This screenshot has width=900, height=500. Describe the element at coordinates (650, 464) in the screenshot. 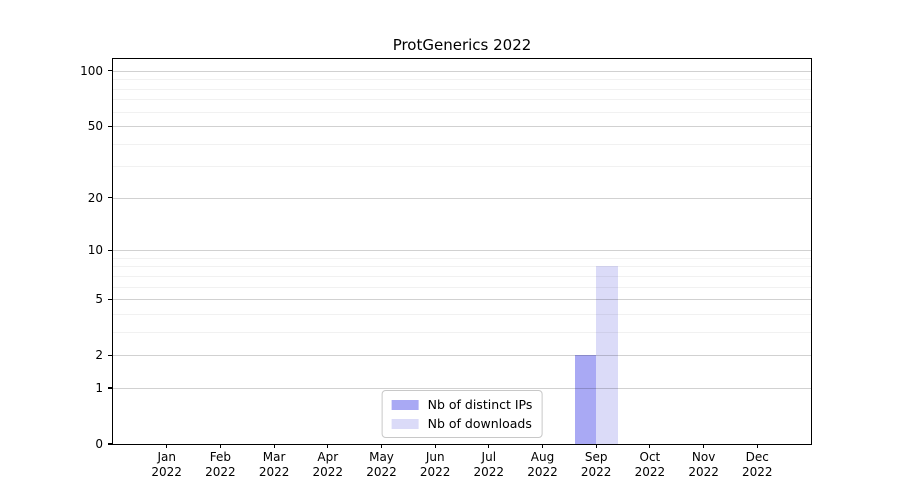

I see `x-tick-label-oct: Oct 2022` at that location.